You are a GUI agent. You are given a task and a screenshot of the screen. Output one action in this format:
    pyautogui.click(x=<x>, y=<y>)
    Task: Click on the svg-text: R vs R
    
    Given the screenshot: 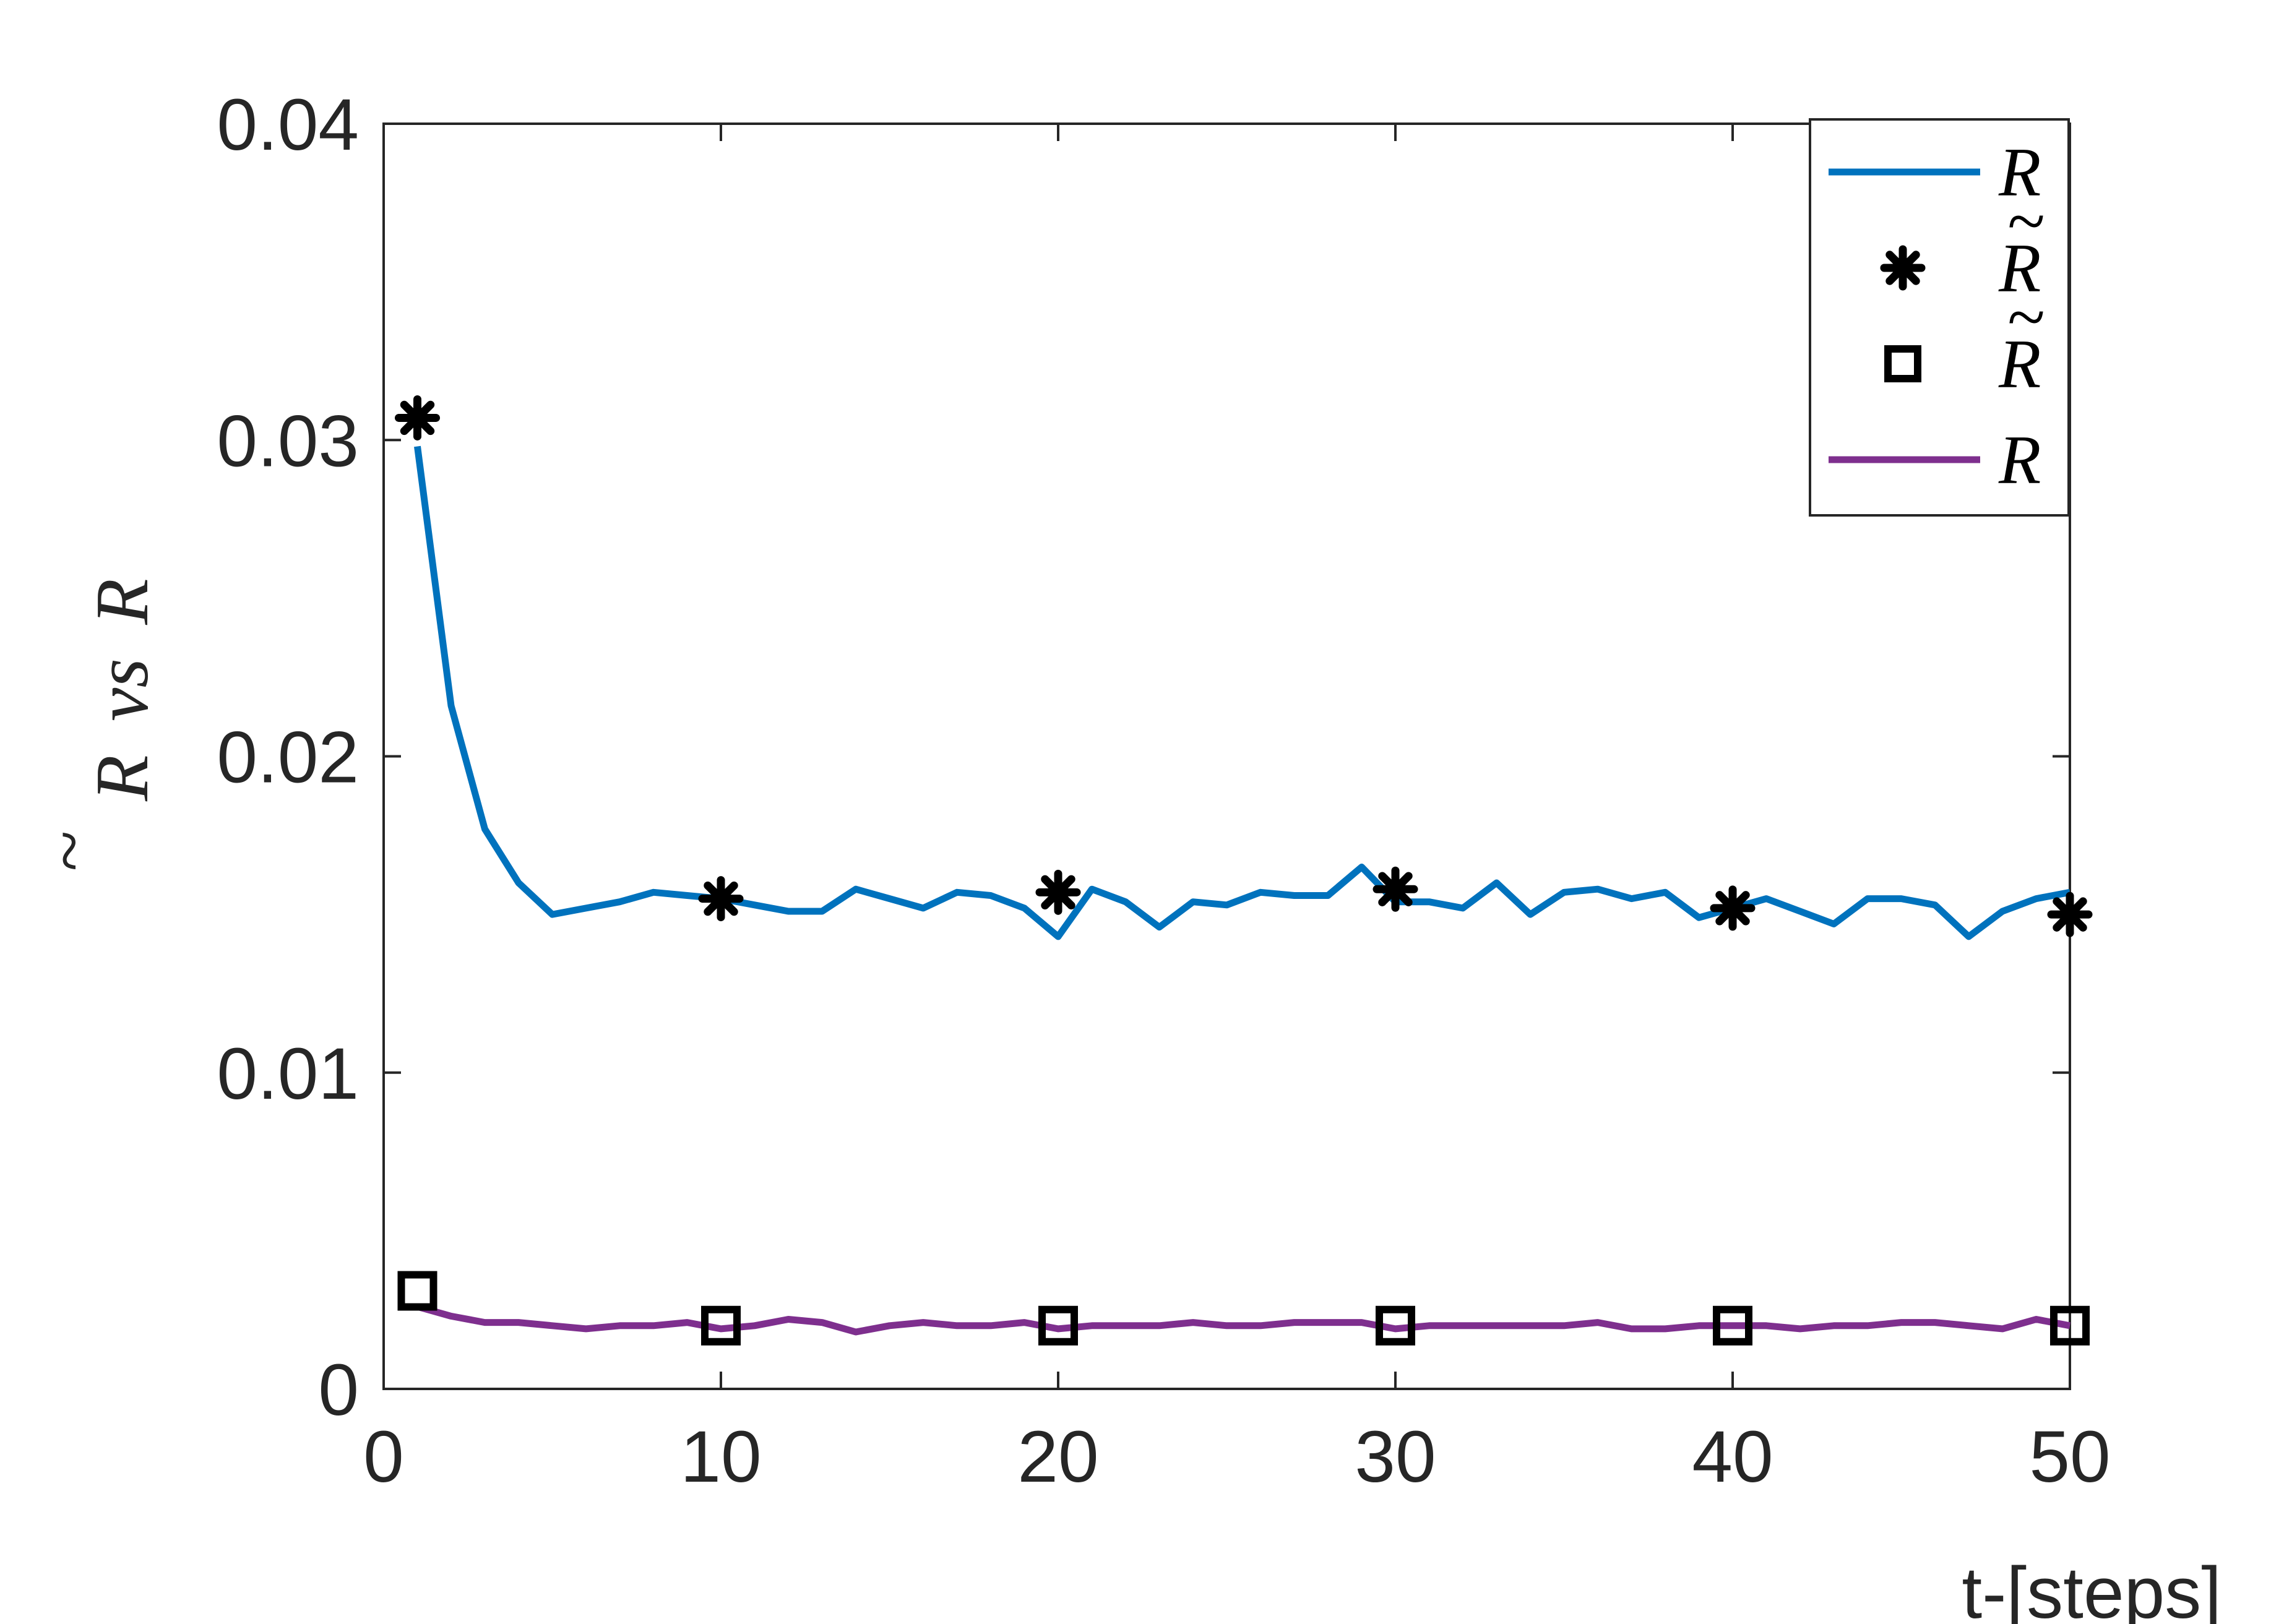 What is the action you would take?
    pyautogui.click(x=122, y=690)
    